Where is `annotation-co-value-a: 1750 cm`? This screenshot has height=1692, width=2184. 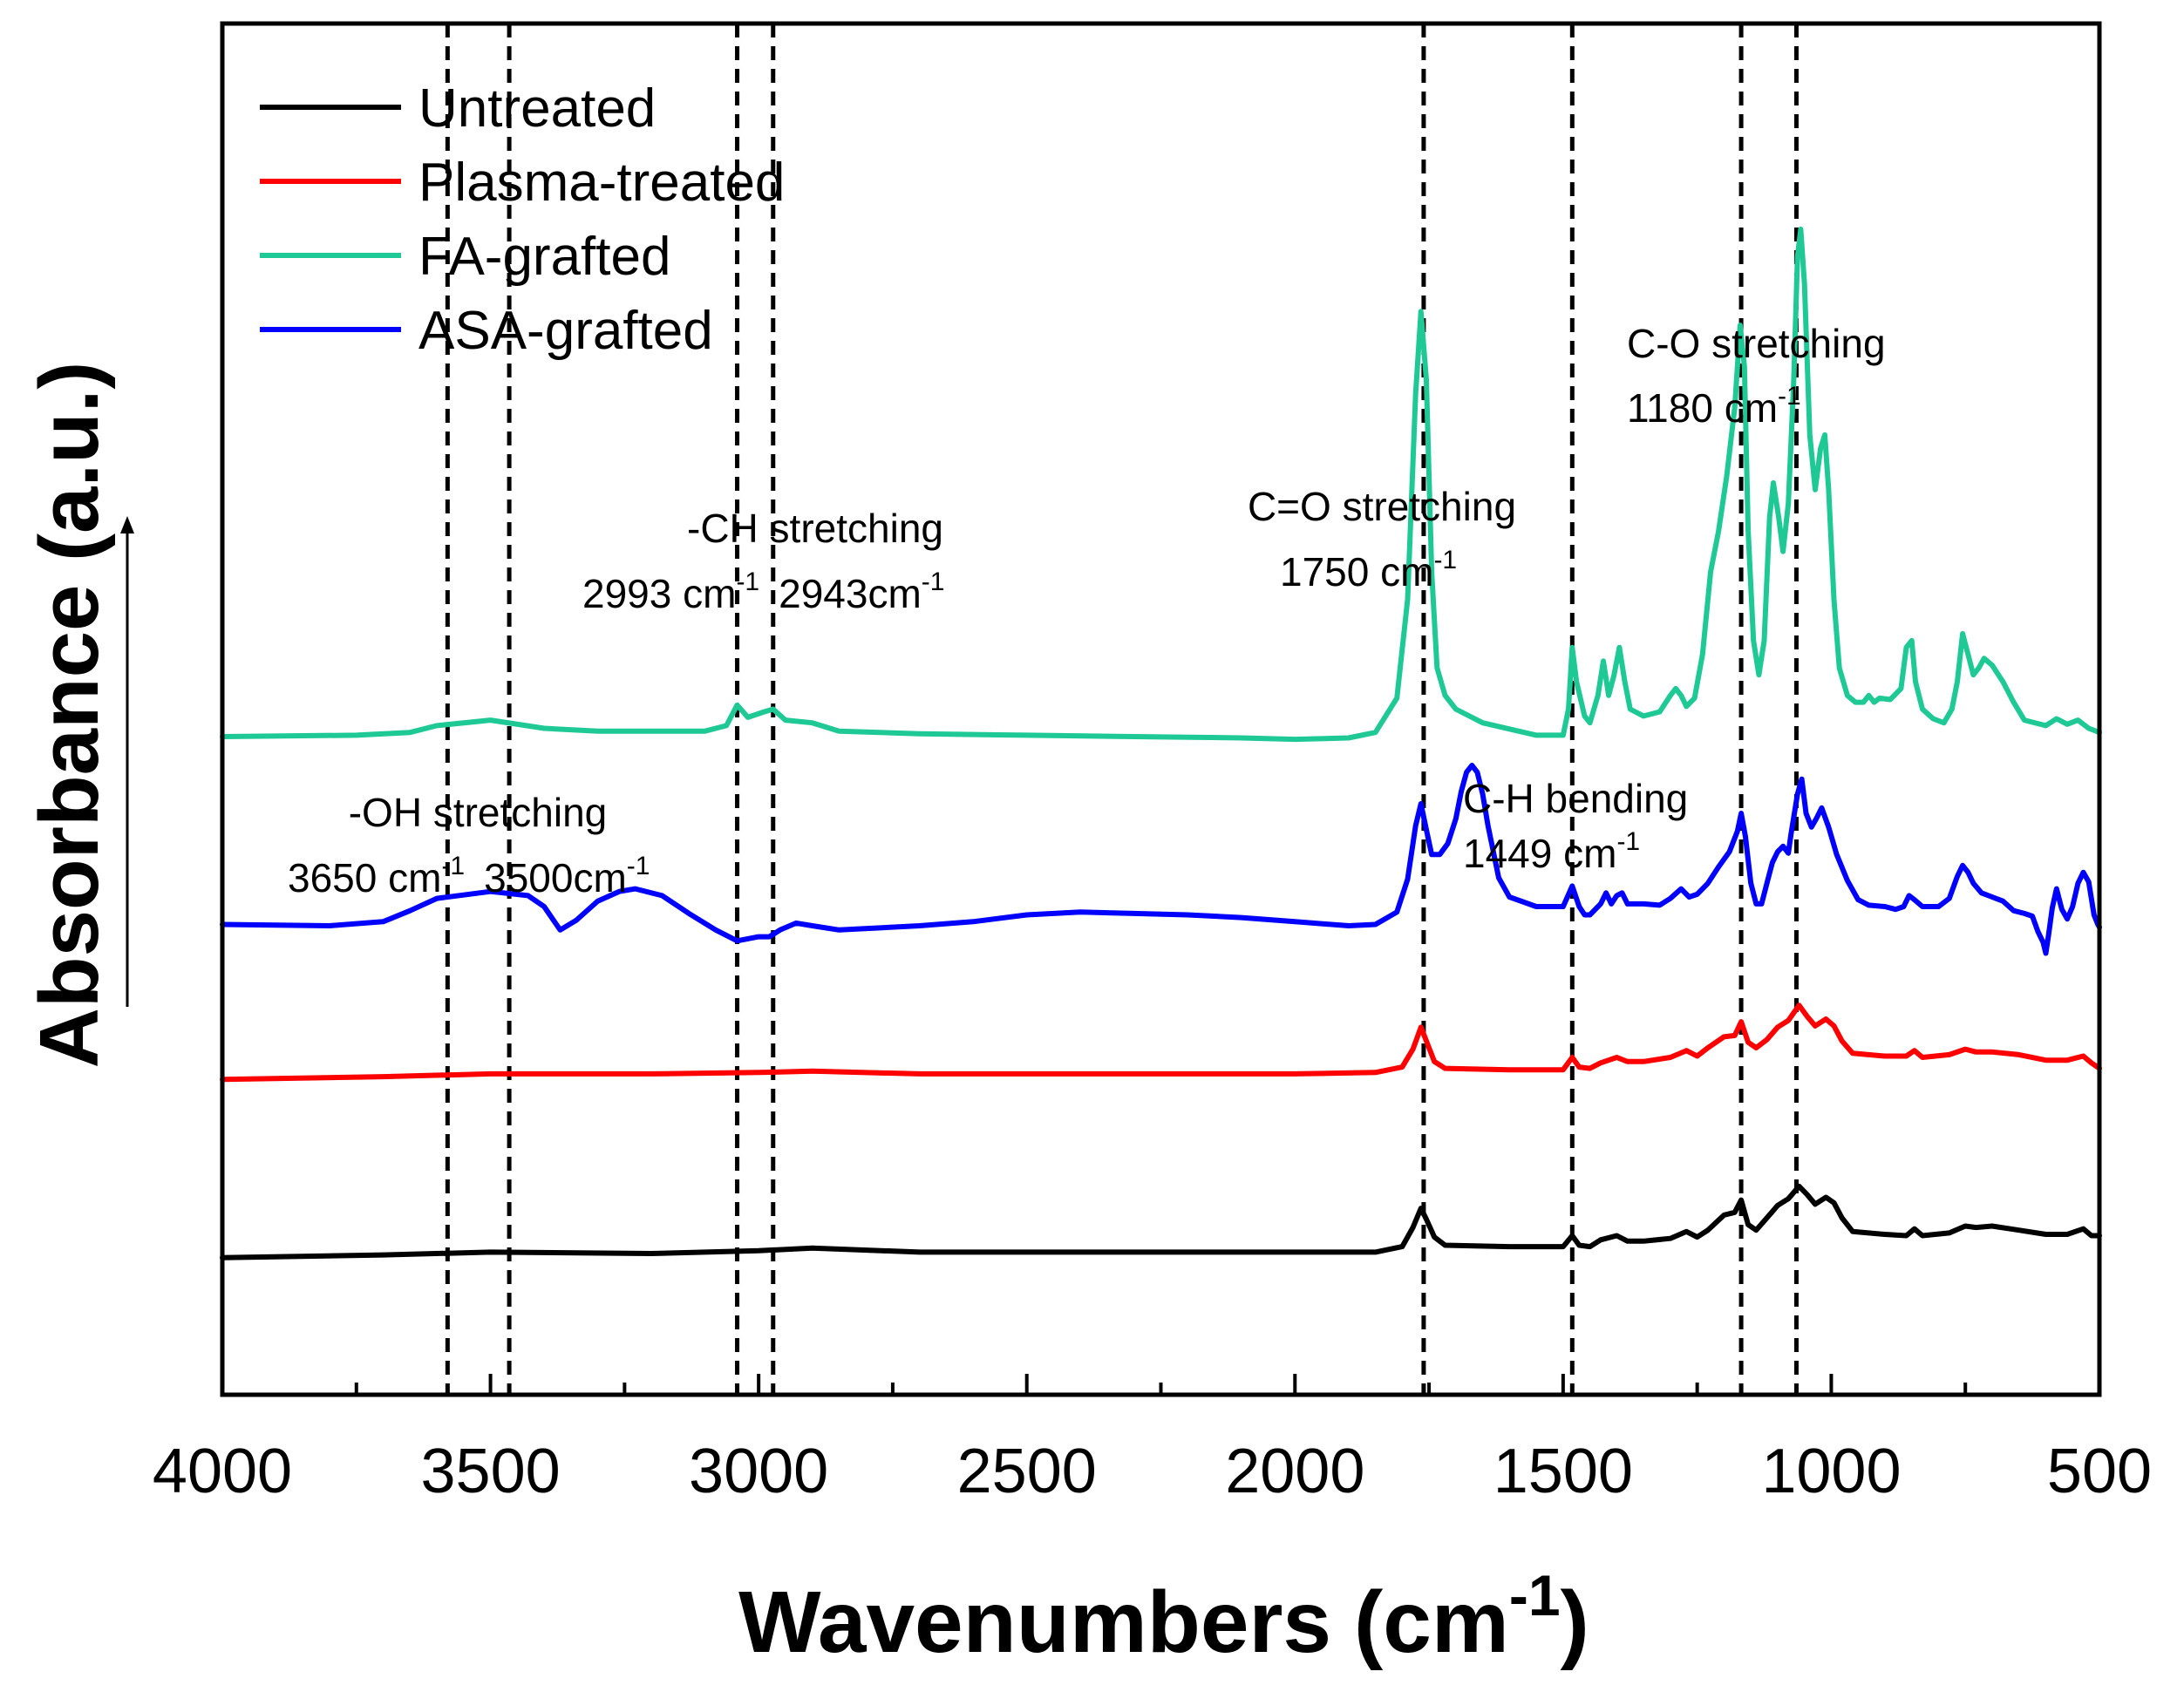
annotation-co-value-a: 1750 cm is located at coordinates (1356, 572).